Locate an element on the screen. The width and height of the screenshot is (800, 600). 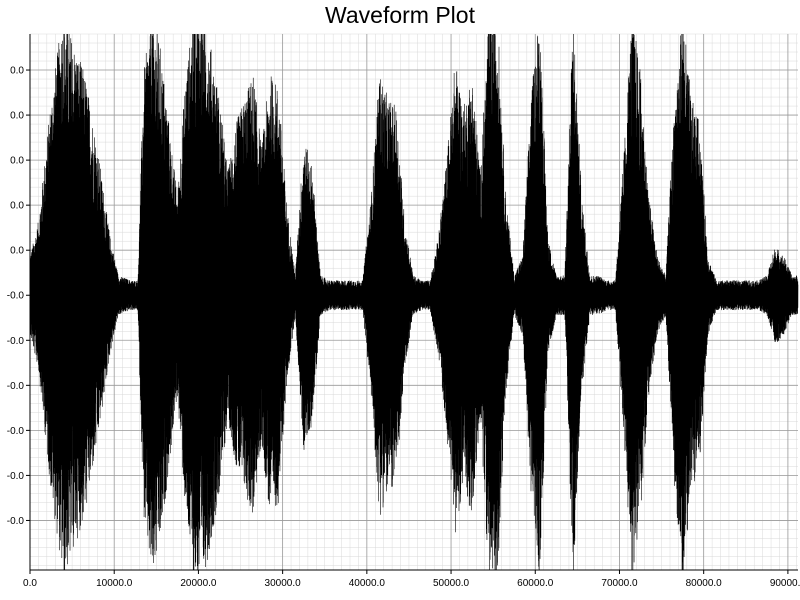
x-tick-label: 80000.0 is located at coordinates (704, 583).